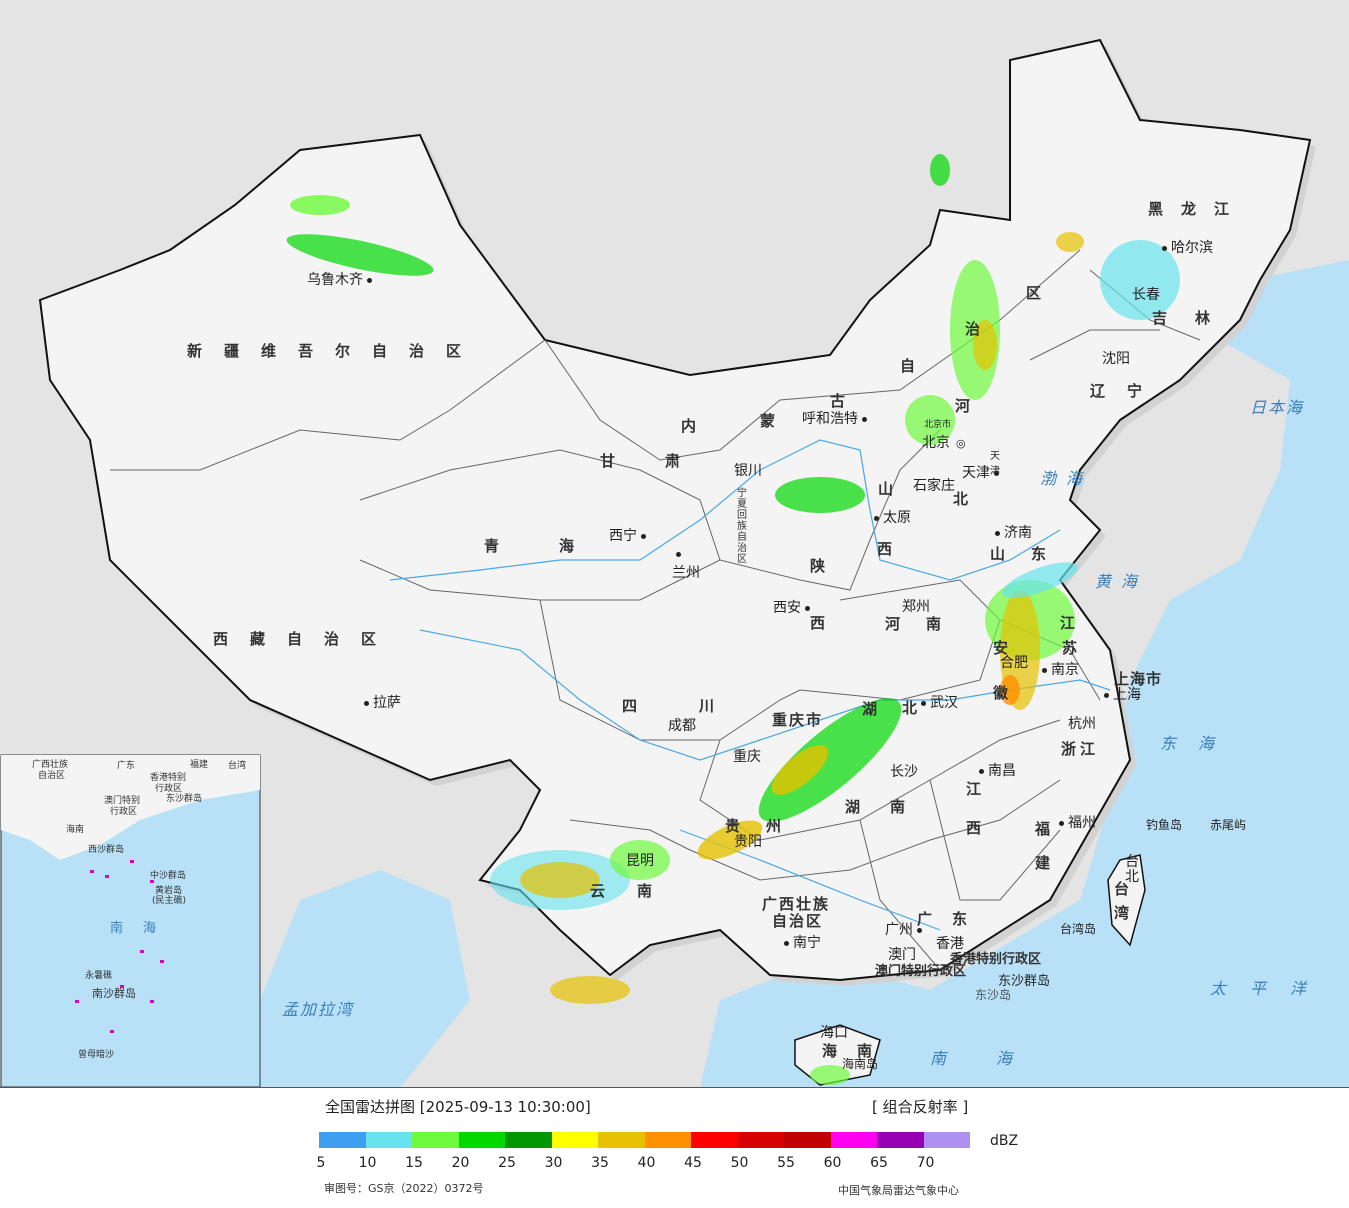 This screenshot has width=1349, height=1208. Describe the element at coordinates (952, 919) in the screenshot. I see `label-guangdong: 广东` at that location.